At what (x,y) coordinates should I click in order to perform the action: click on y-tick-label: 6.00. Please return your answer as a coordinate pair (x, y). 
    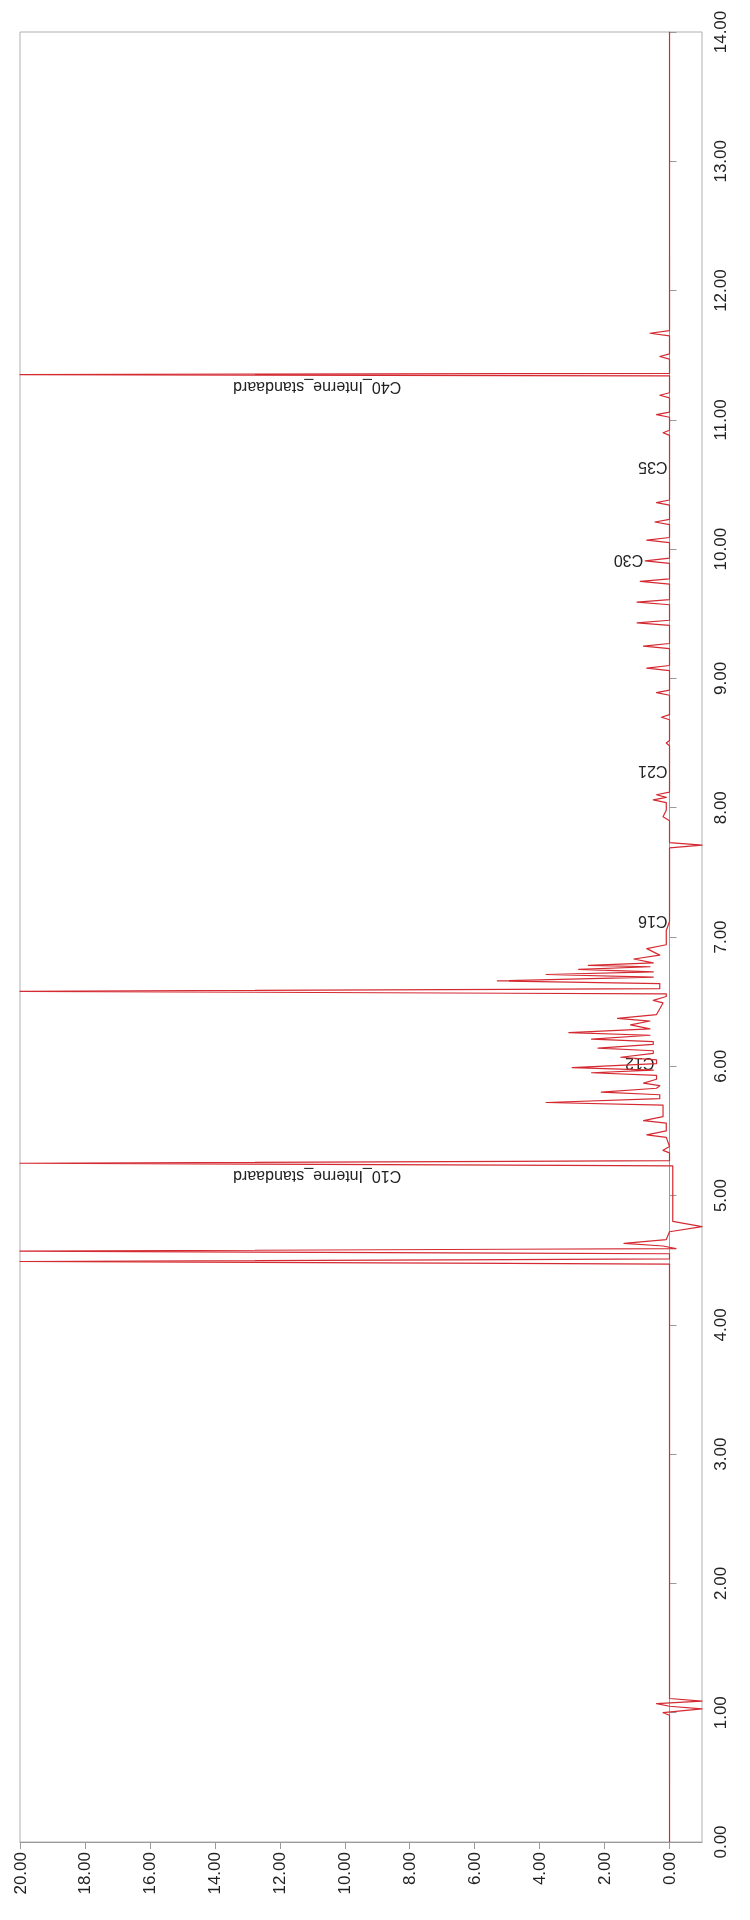
    Looking at the image, I should click on (720, 1066).